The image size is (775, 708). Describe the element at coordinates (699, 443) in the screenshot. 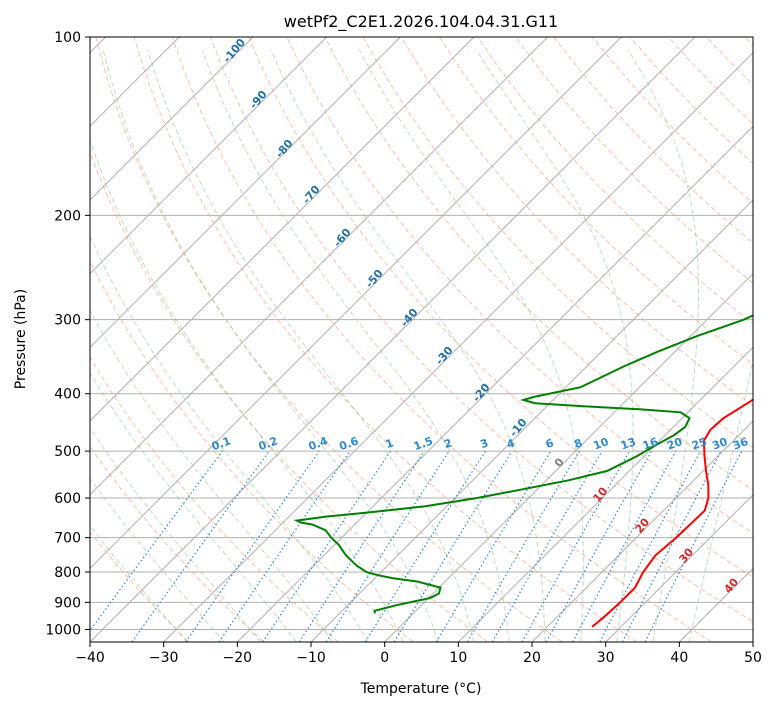

I see `mixing-ratio-label: 25` at that location.